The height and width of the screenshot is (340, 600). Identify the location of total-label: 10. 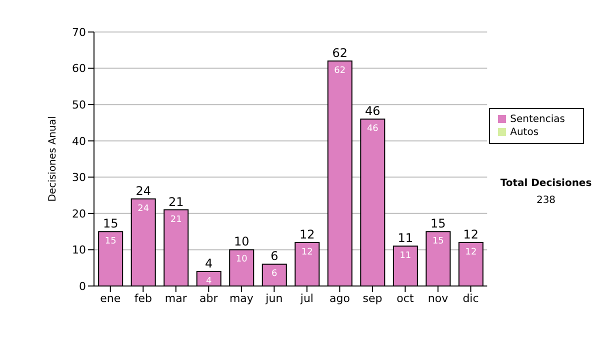
(242, 241).